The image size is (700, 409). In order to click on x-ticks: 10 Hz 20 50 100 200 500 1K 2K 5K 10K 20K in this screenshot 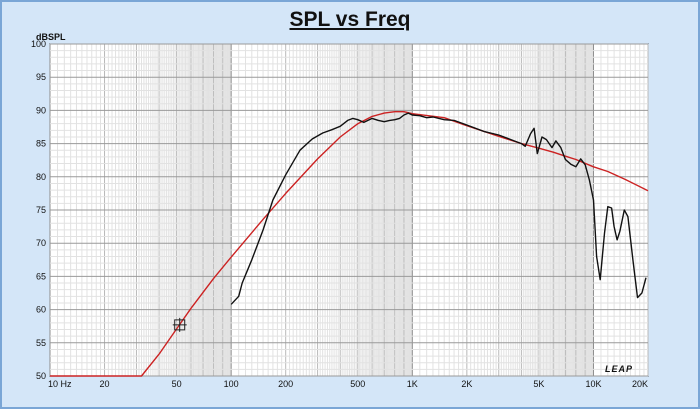, I will do `click(348, 384)`.